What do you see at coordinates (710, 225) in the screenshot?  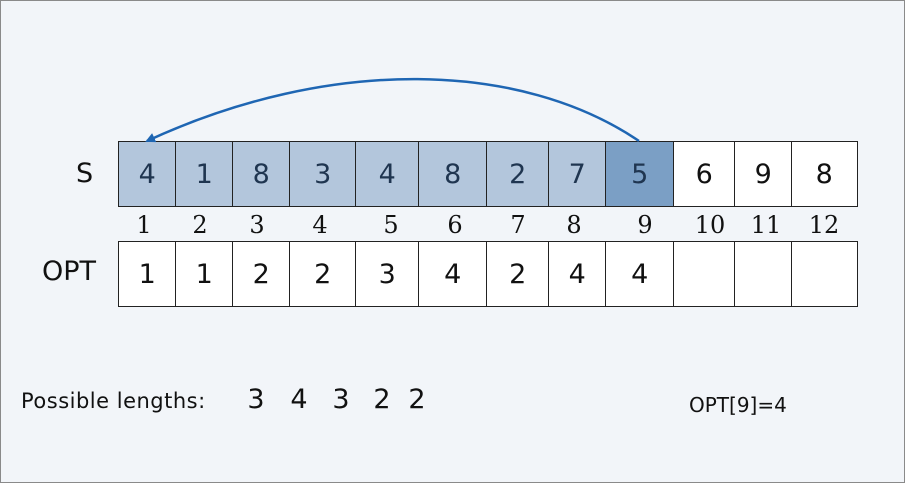 I see `index-label: 10` at bounding box center [710, 225].